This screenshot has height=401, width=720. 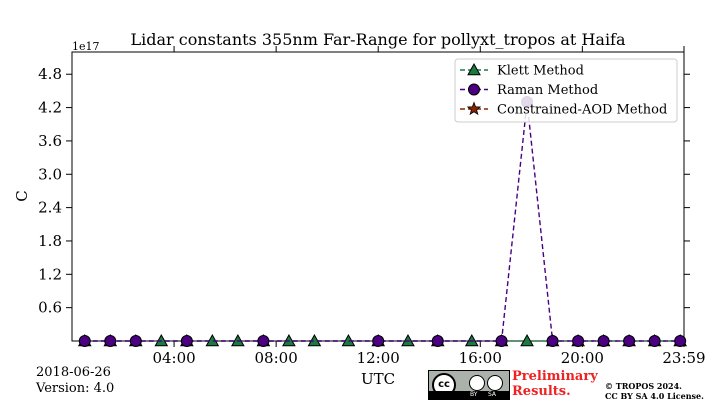 What do you see at coordinates (582, 358) in the screenshot?
I see `x-tick-label: 20:00` at bounding box center [582, 358].